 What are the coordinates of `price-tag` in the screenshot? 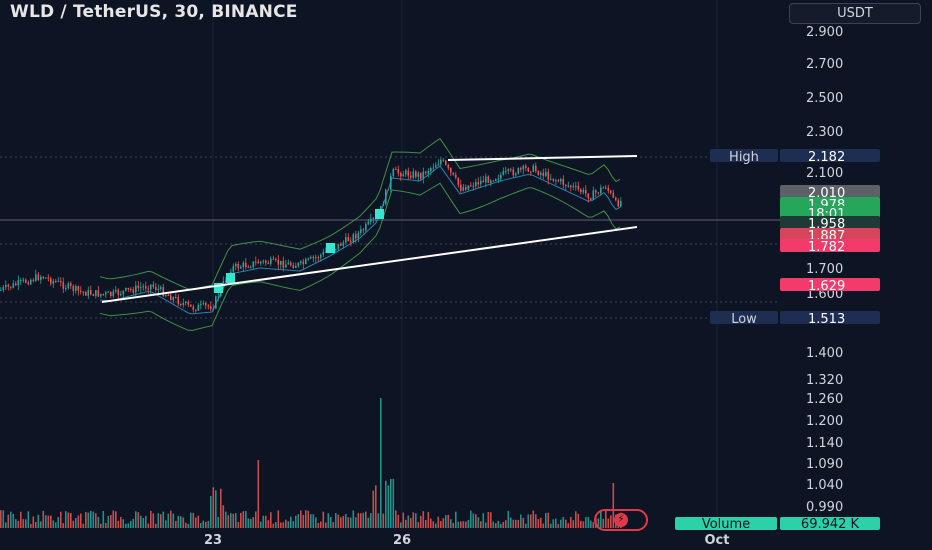 It's located at (830, 245).